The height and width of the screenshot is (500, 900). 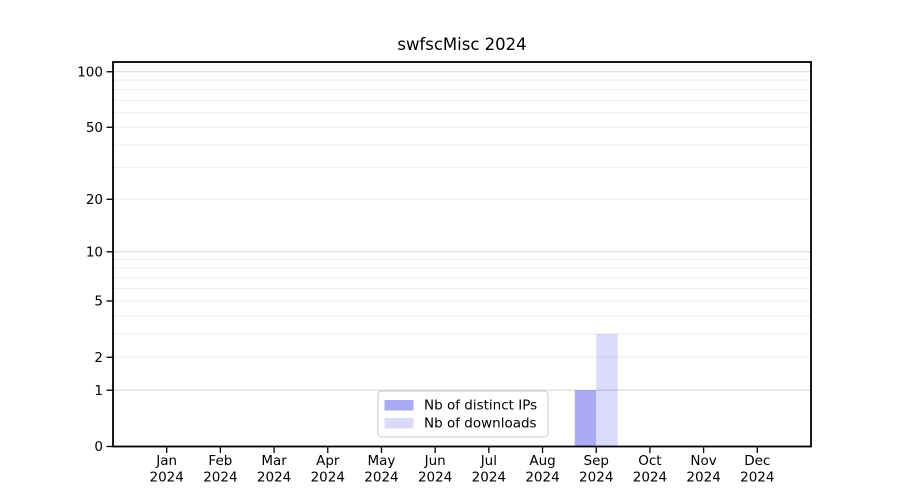 What do you see at coordinates (480, 406) in the screenshot?
I see `legend-label: Nb of distinct IPs` at bounding box center [480, 406].